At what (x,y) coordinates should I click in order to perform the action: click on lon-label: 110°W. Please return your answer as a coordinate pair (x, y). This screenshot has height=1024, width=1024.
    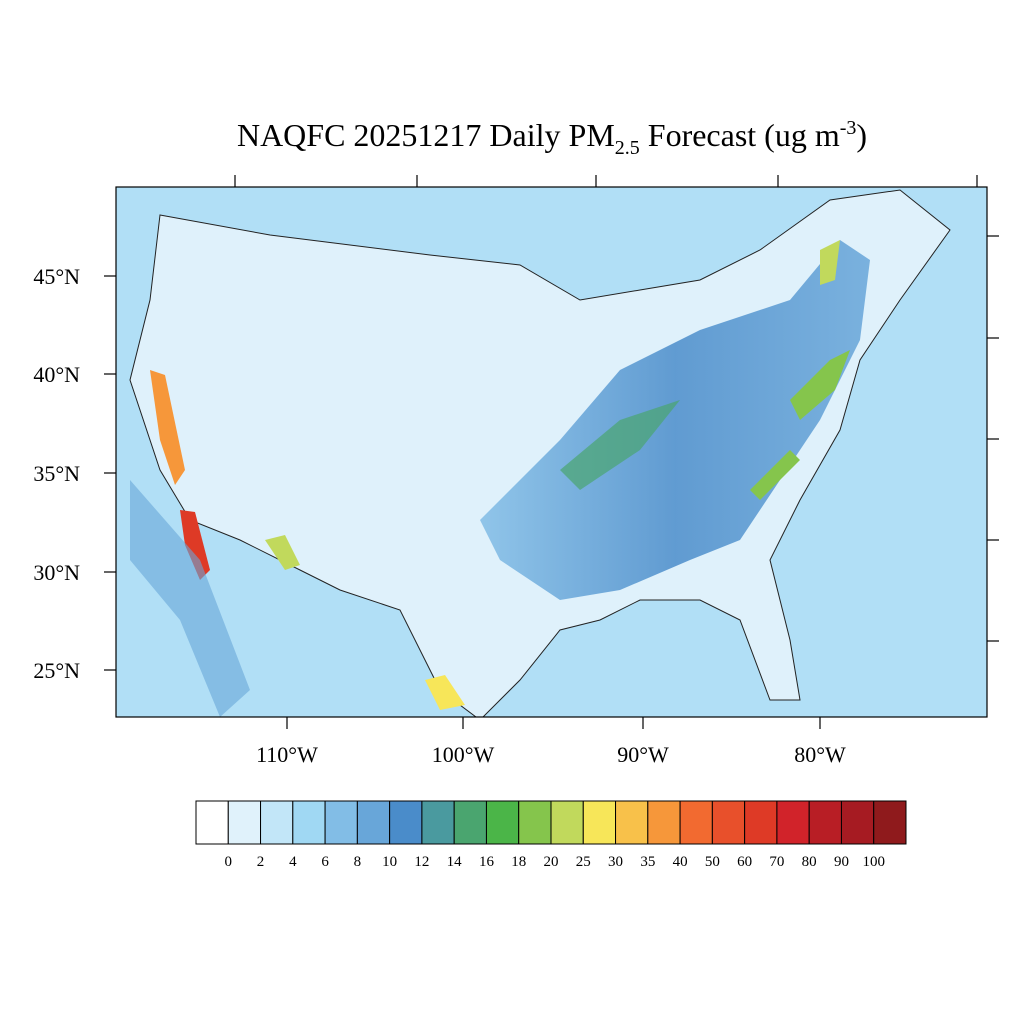
    Looking at the image, I should click on (287, 754).